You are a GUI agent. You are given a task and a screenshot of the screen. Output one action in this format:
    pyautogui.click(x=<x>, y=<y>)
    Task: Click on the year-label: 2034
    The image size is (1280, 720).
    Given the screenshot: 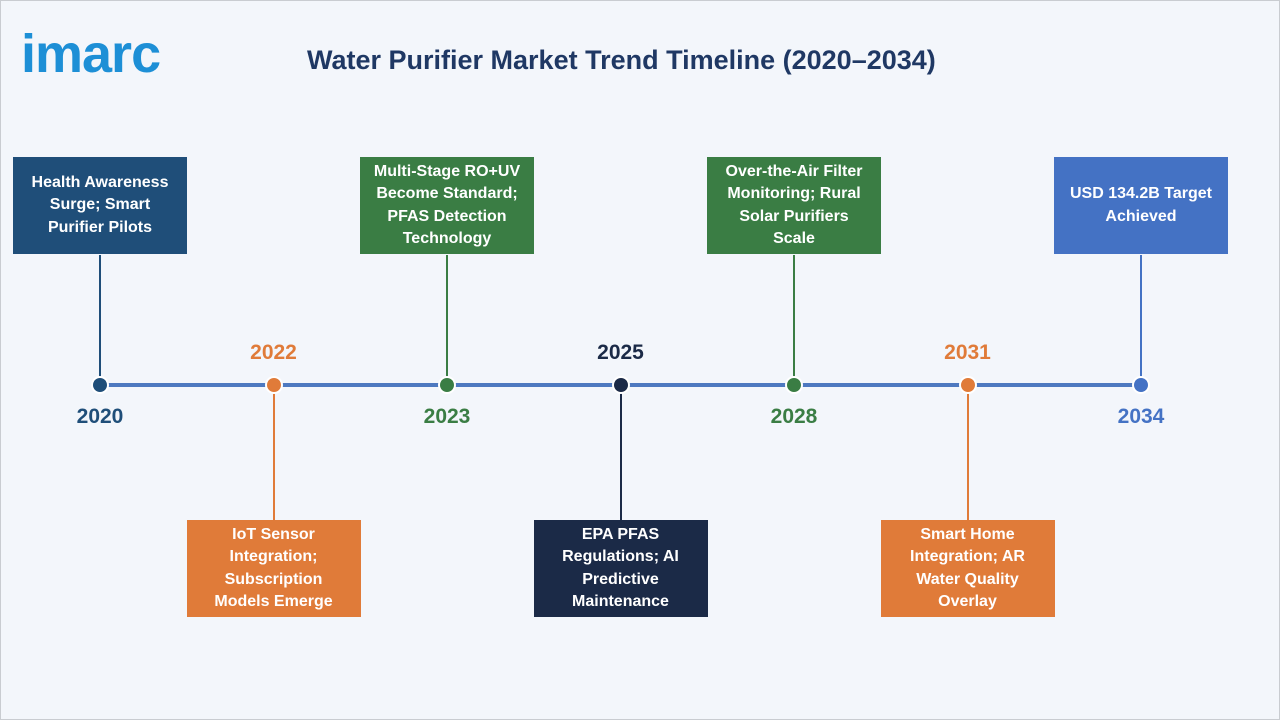 What is the action you would take?
    pyautogui.click(x=1141, y=416)
    